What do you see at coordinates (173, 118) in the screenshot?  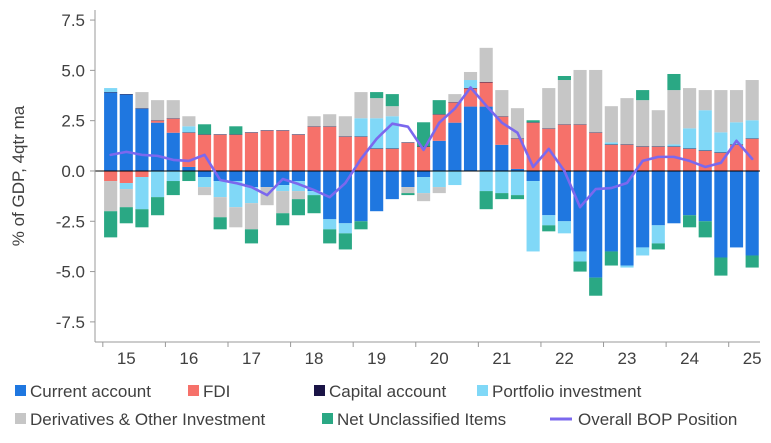 I see `bar-capital-account-2016Q1` at bounding box center [173, 118].